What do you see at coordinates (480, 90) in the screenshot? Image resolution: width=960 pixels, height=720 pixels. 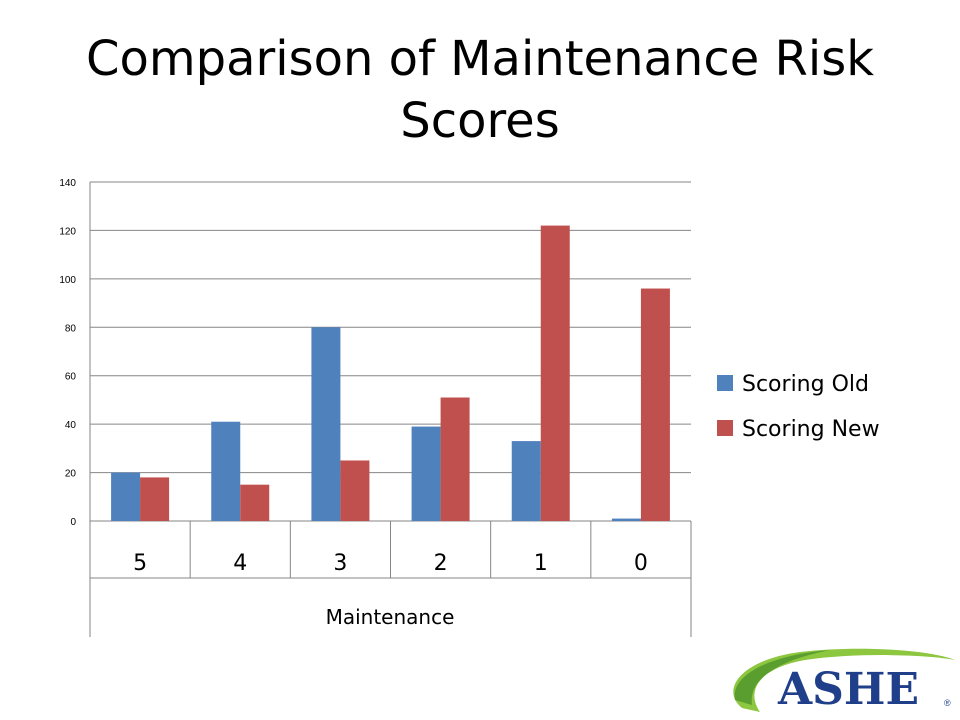 I see `chart-title: Comparison of Maintenance Risk Scores` at bounding box center [480, 90].